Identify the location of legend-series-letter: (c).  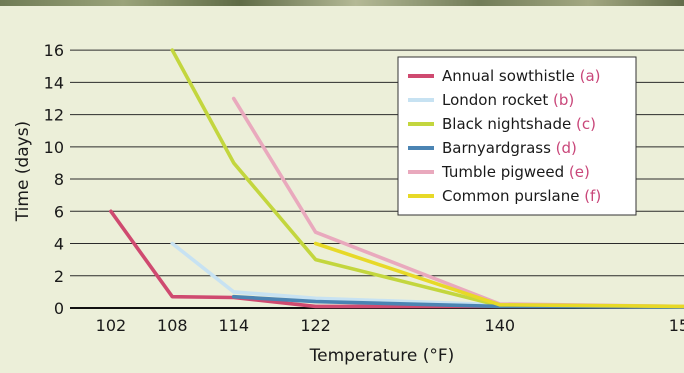
(586, 124).